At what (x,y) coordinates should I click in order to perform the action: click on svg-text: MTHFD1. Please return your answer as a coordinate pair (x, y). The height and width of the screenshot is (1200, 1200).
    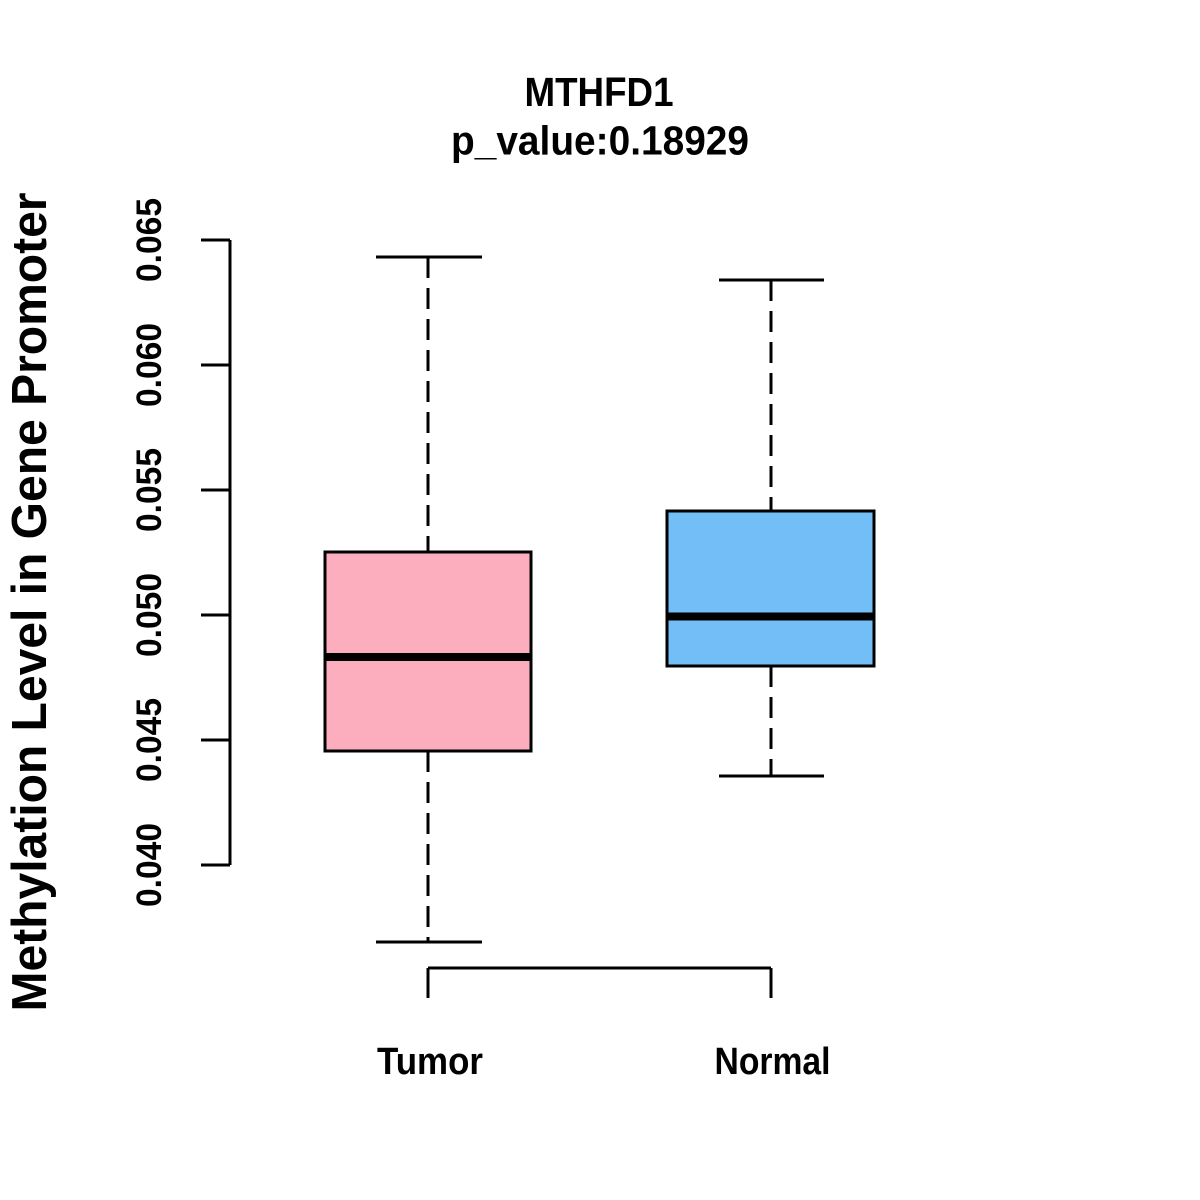
    Looking at the image, I should click on (599, 92).